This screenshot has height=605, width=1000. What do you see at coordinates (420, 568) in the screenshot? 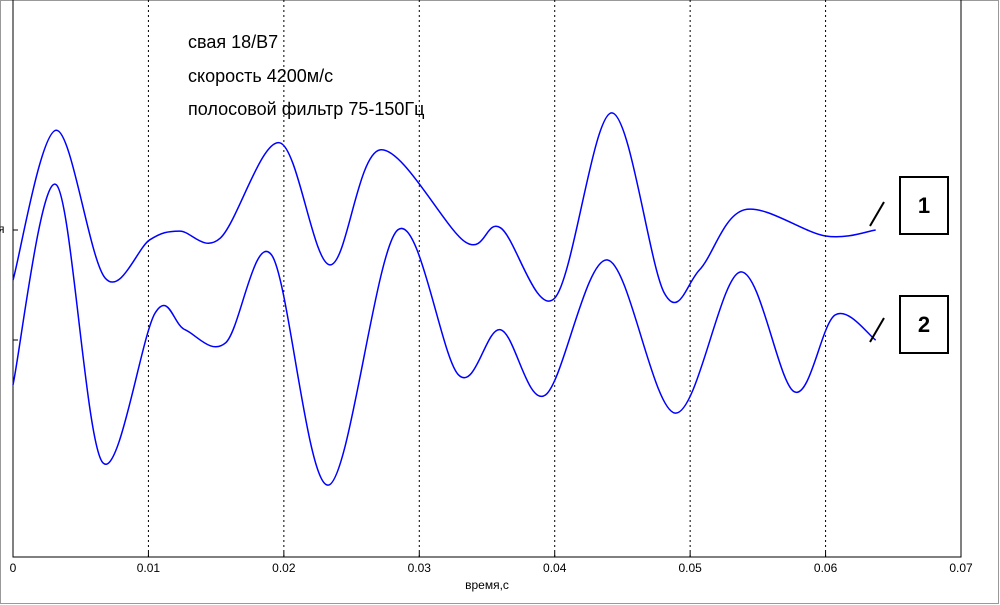
I see `x-tick-label: 0.03` at bounding box center [420, 568].